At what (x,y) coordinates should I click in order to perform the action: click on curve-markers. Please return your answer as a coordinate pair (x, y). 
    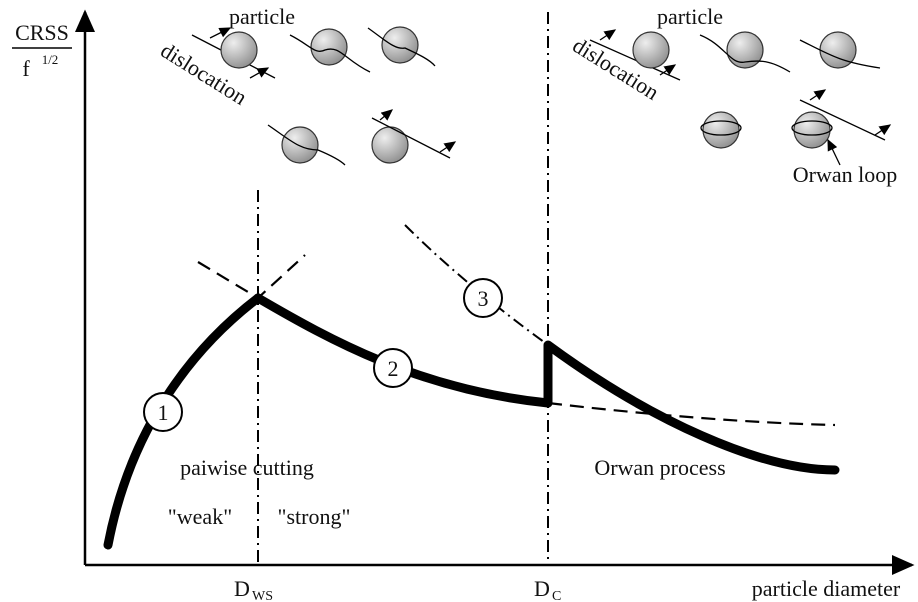
    Looking at the image, I should click on (323, 355).